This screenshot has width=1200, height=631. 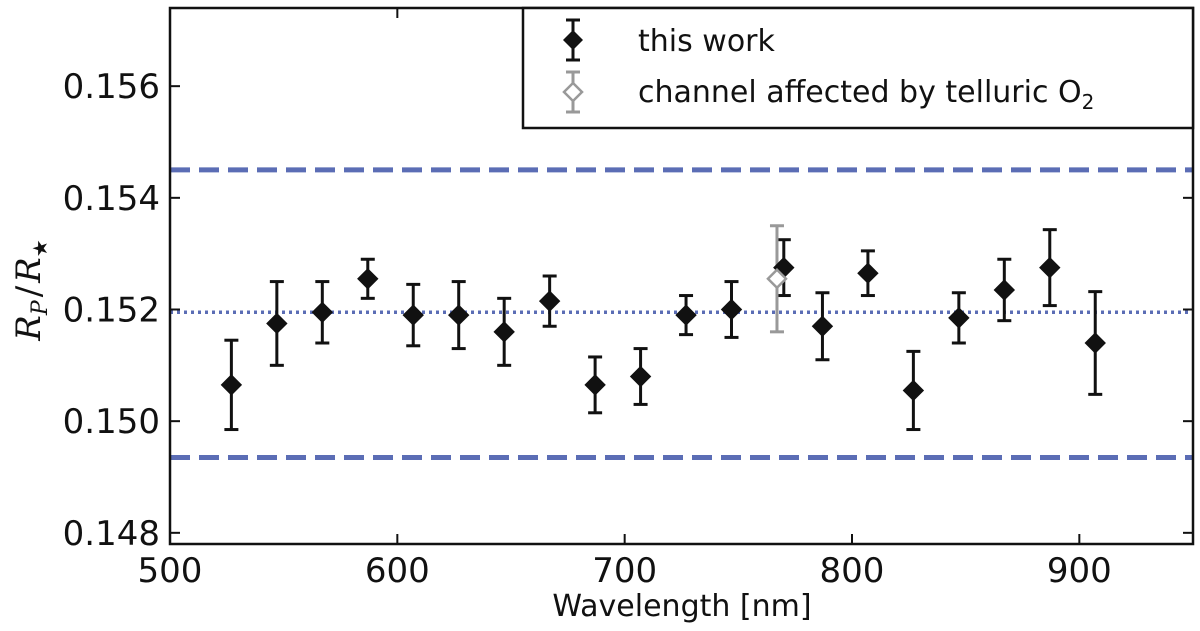 What do you see at coordinates (681, 606) in the screenshot?
I see `x-axis-title: Wavelength [nm]` at bounding box center [681, 606].